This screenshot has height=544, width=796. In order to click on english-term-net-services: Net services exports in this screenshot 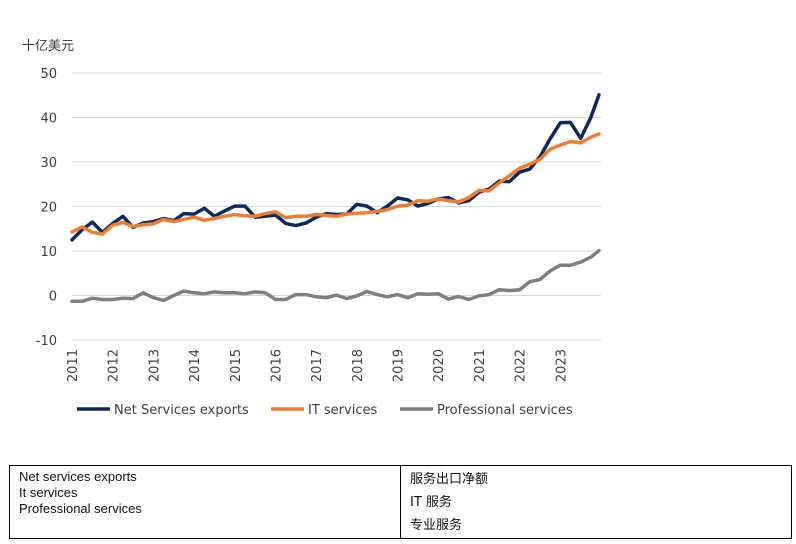, I will do `click(78, 476)`.